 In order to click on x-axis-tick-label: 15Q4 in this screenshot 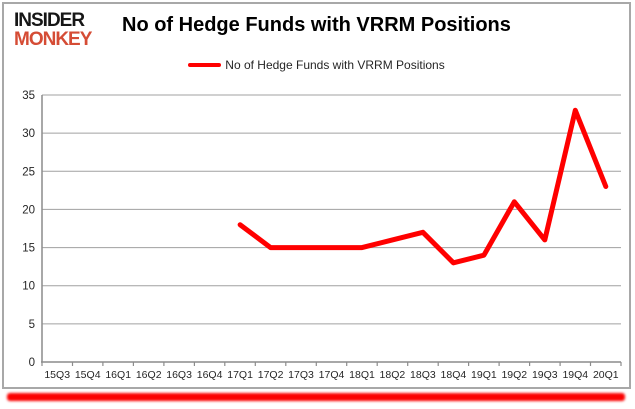, I will do `click(88, 375)`.